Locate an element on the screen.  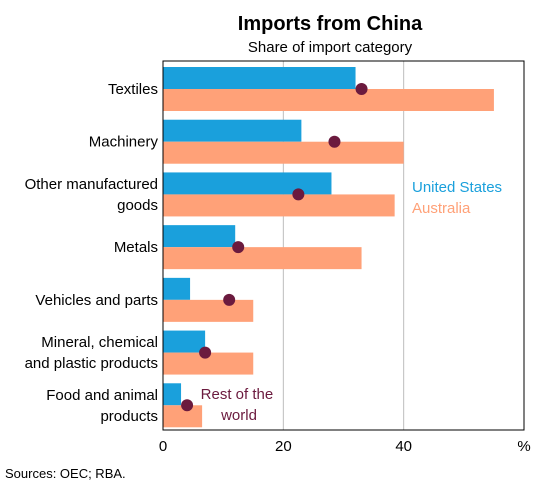
category-label-other-manufactured-goods-line-2: goods is located at coordinates (137, 205).